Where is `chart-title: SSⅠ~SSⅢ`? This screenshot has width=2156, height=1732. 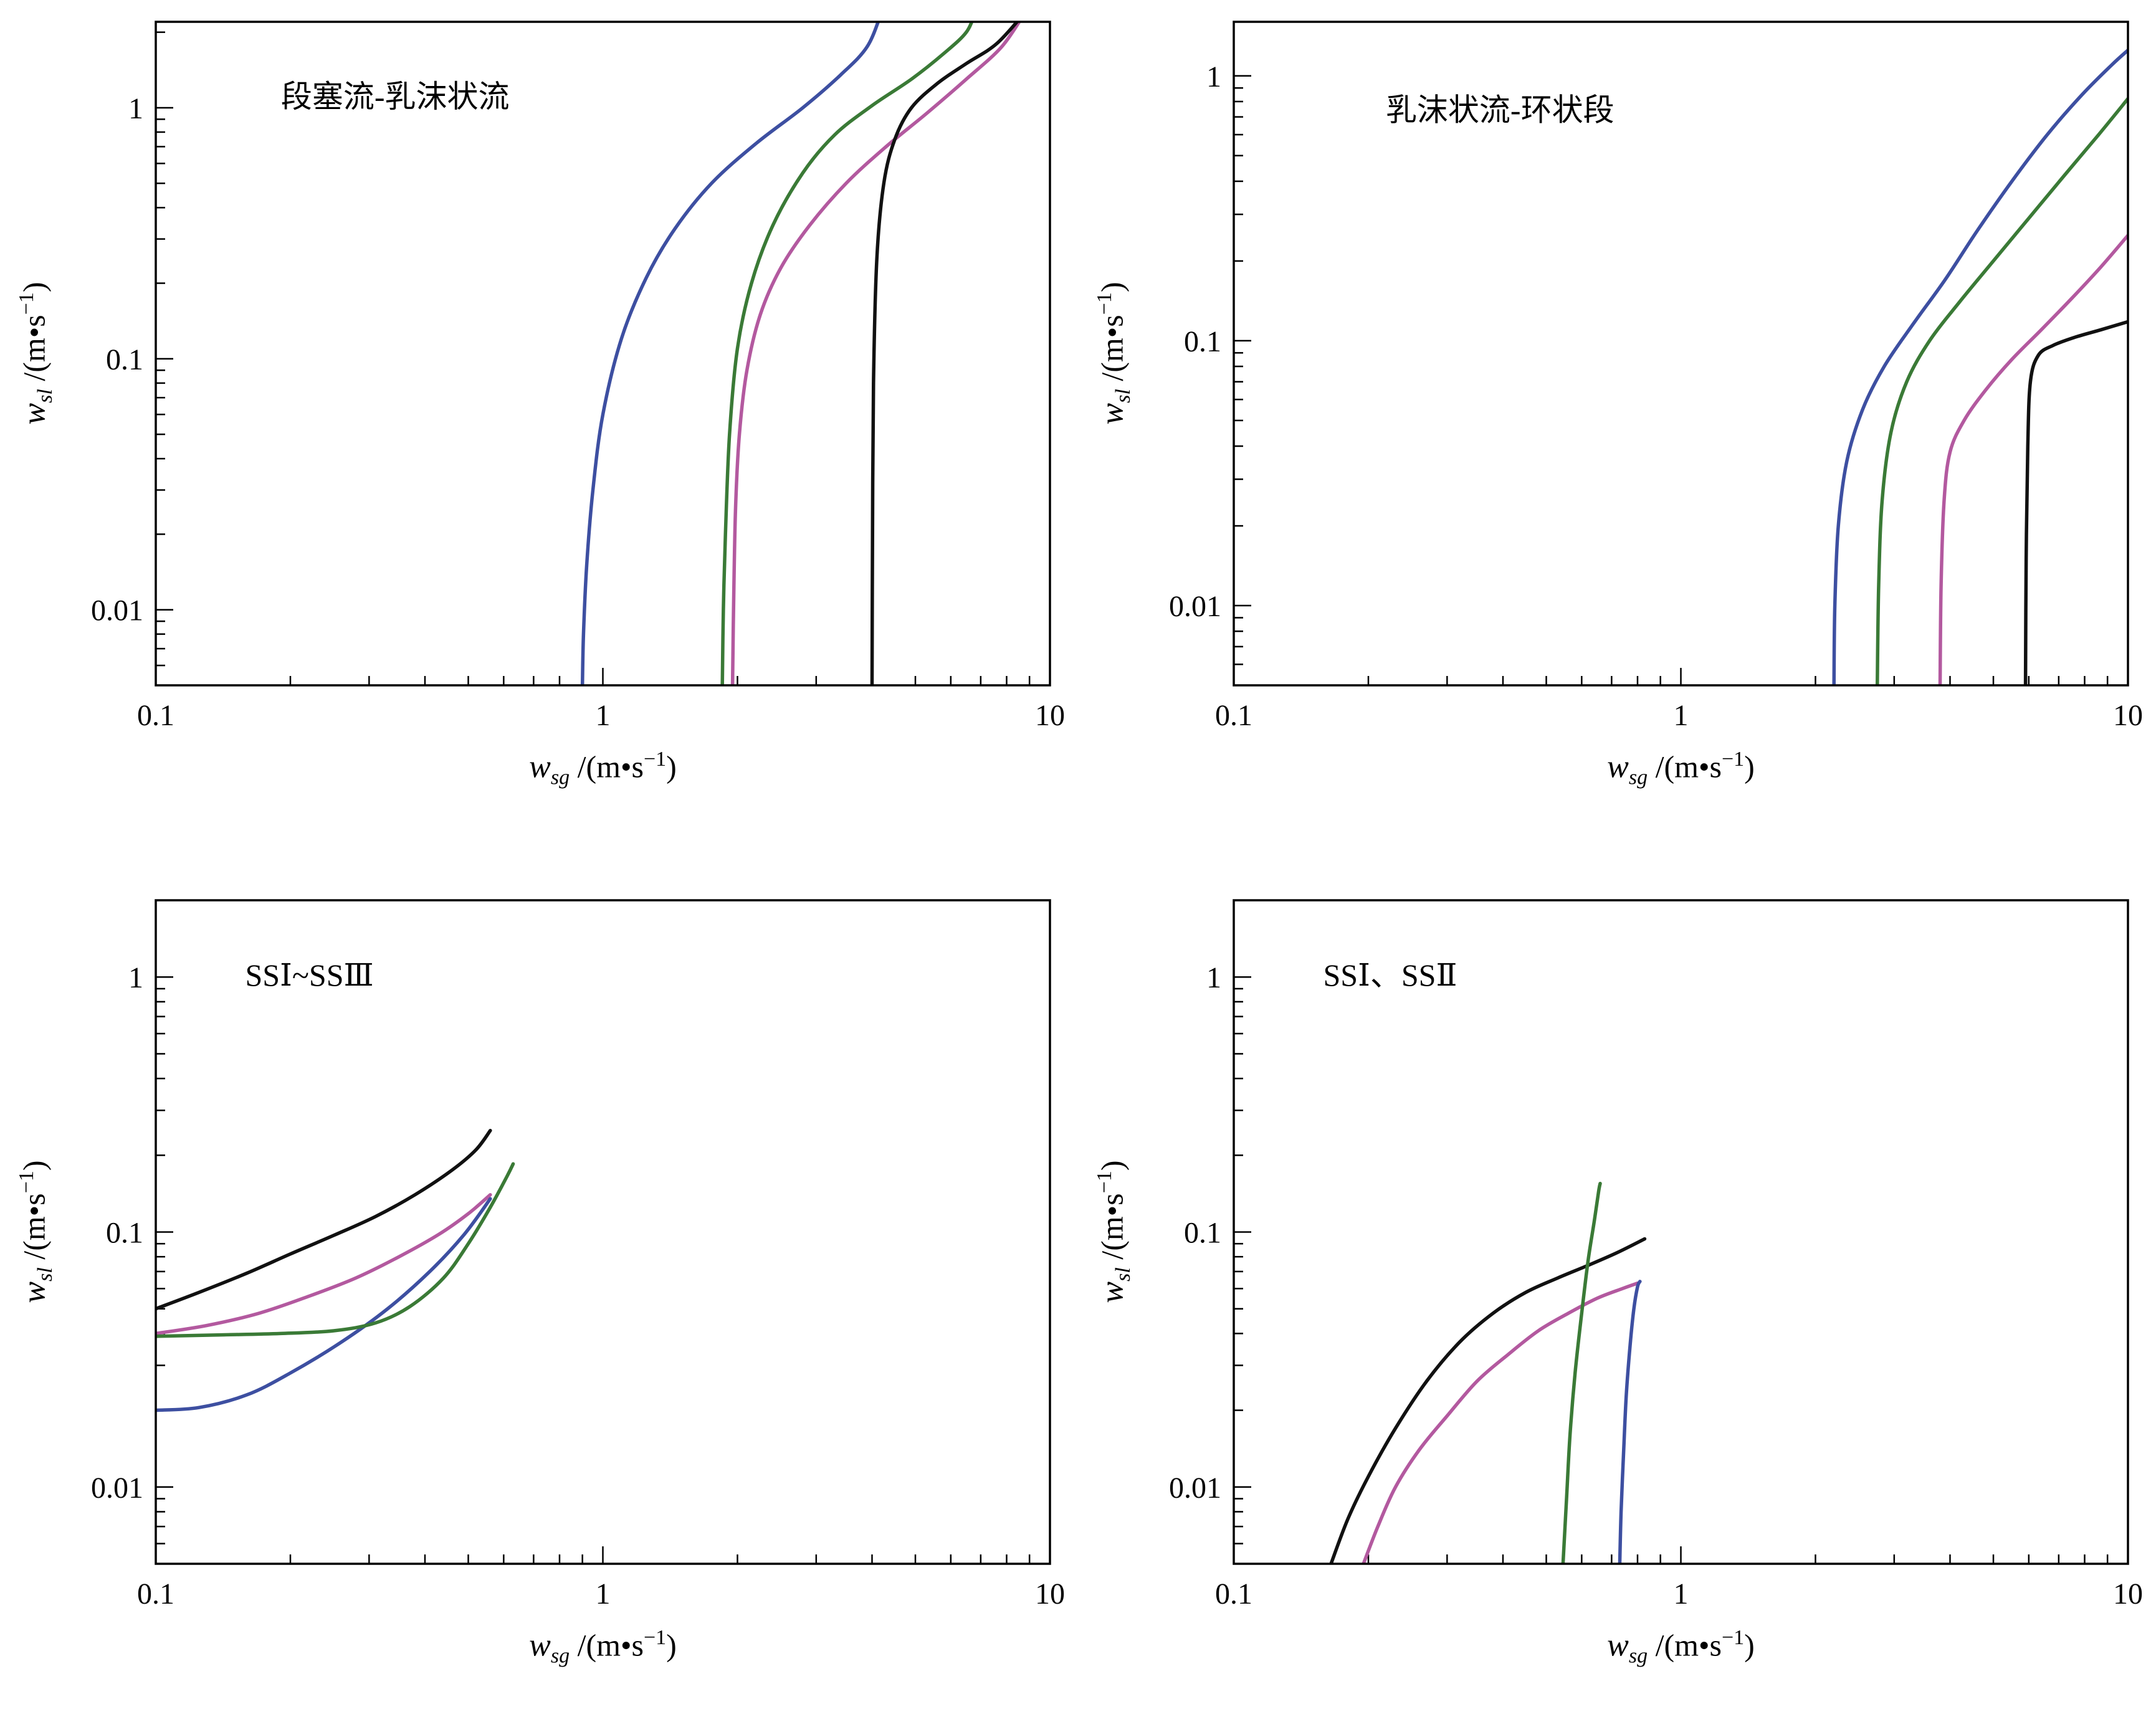
chart-title: SSⅠ~SSⅢ is located at coordinates (310, 975).